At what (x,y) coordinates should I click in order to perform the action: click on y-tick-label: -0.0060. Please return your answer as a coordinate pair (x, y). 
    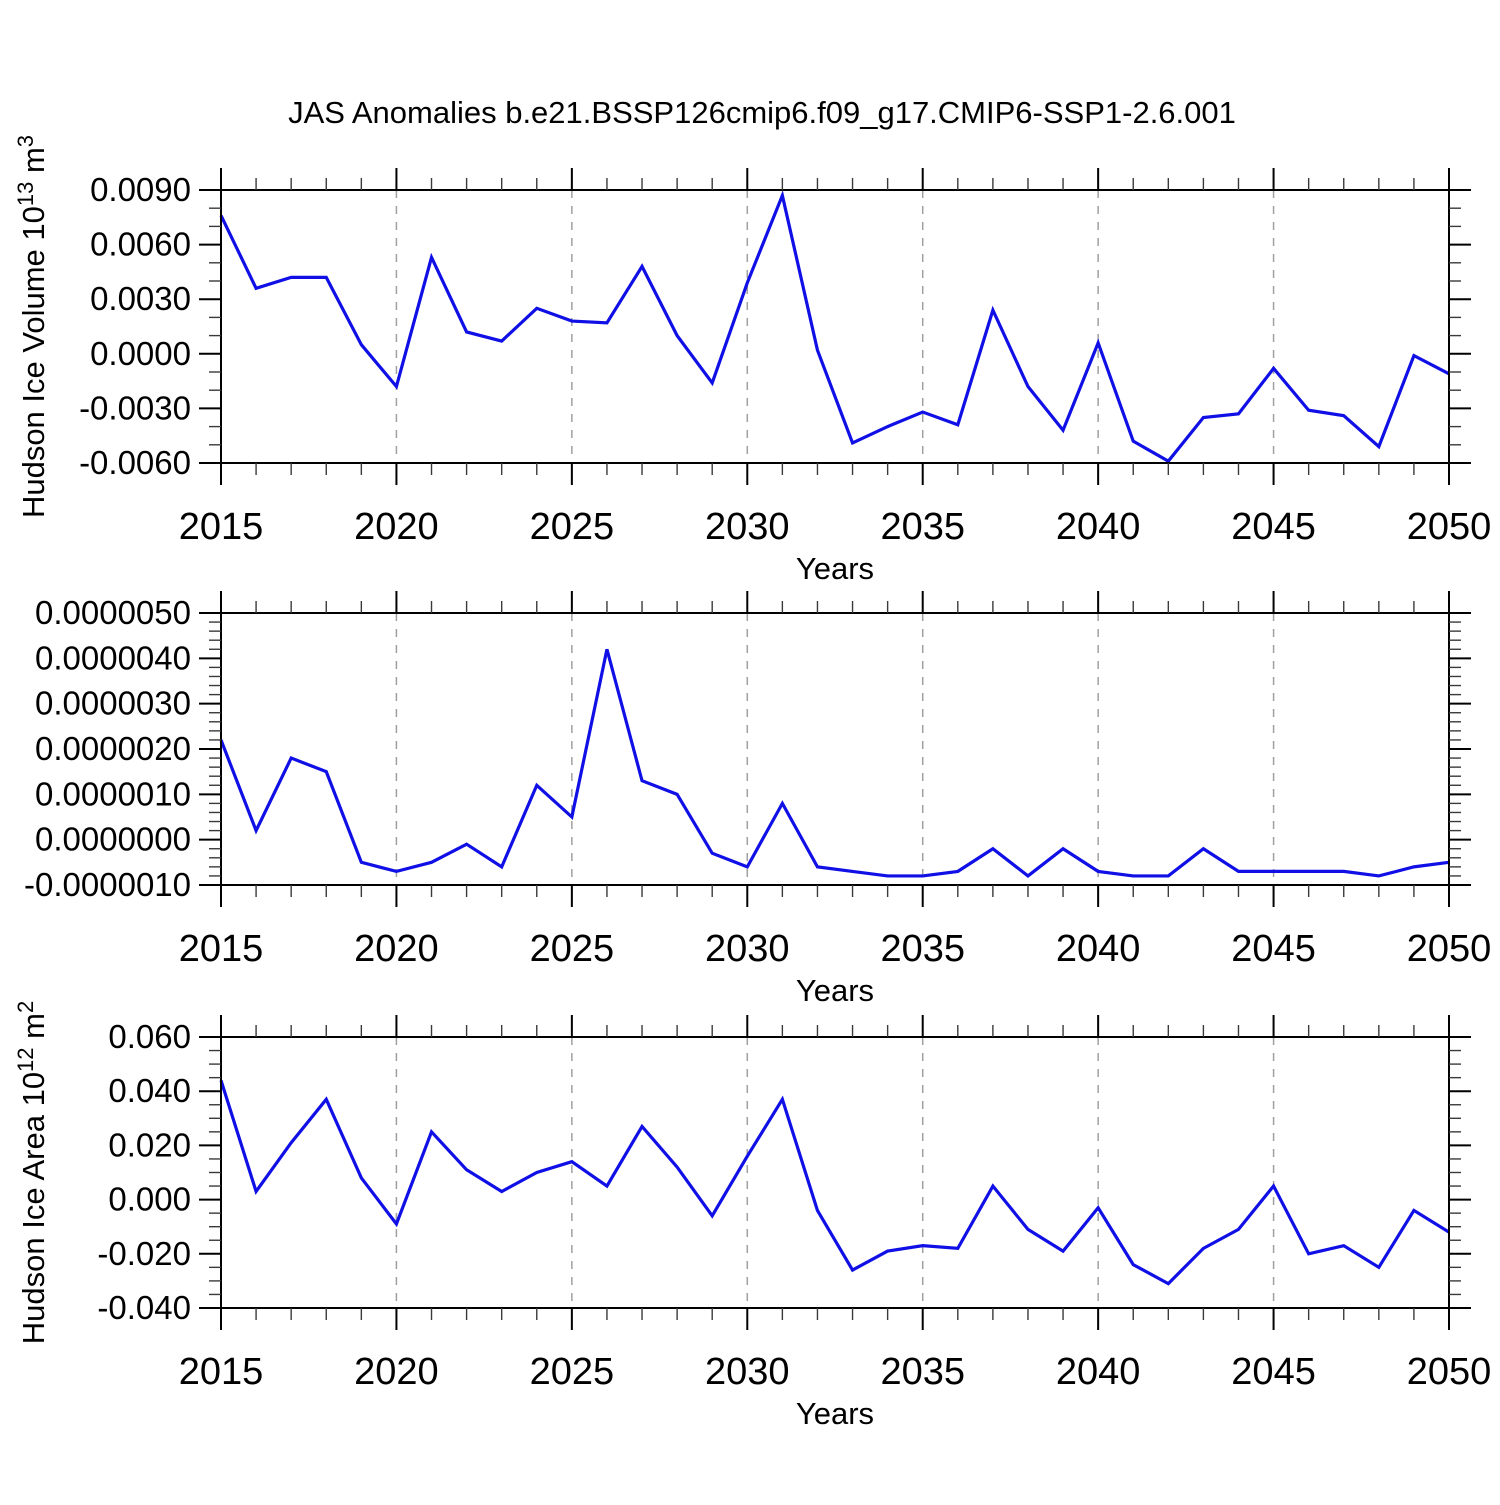
    Looking at the image, I should click on (135, 462).